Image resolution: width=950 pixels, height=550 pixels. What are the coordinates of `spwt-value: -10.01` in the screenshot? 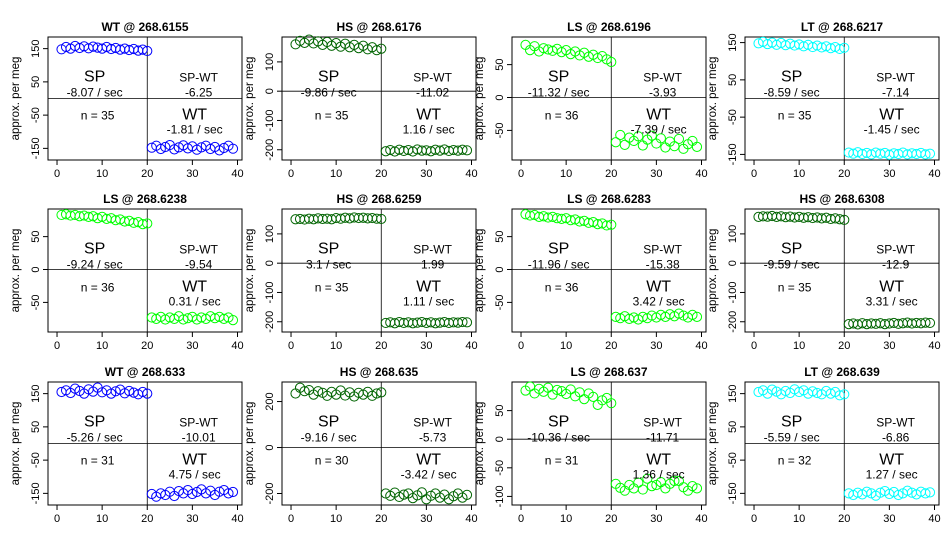 It's located at (199, 437).